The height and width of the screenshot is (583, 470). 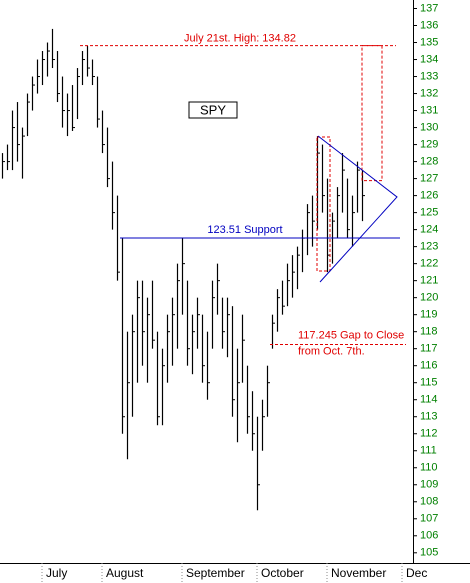 I want to click on y-tick-label: 116, so click(x=429, y=366).